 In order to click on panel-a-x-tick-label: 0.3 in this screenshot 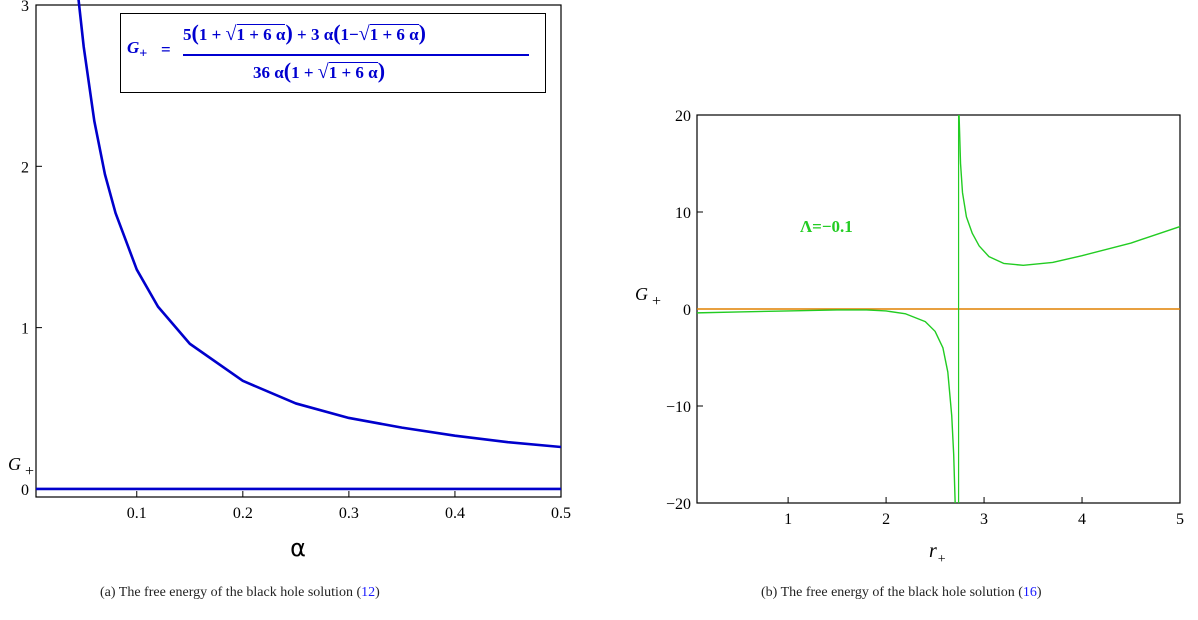, I will do `click(349, 513)`.